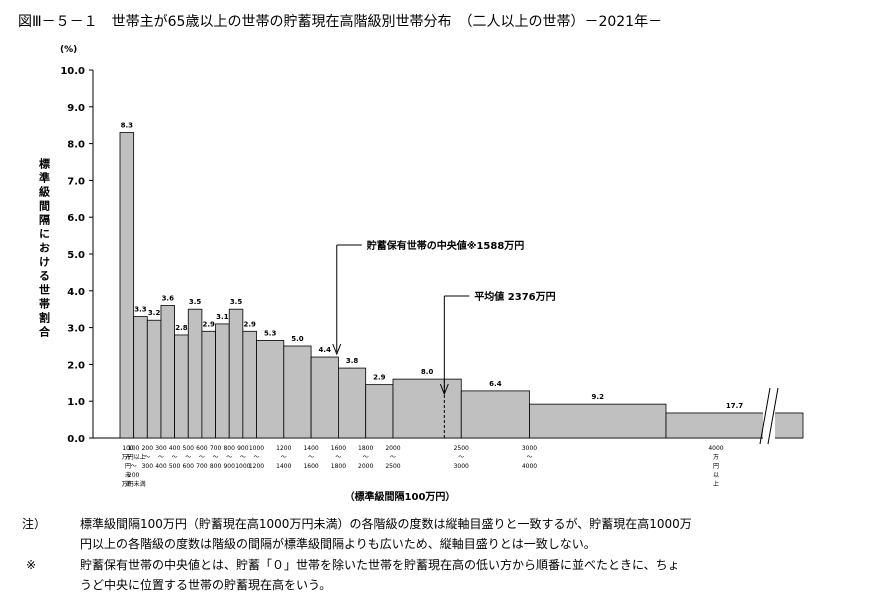 This screenshot has height=605, width=870. Describe the element at coordinates (216, 466) in the screenshot. I see `x-tick-label: 800` at that location.